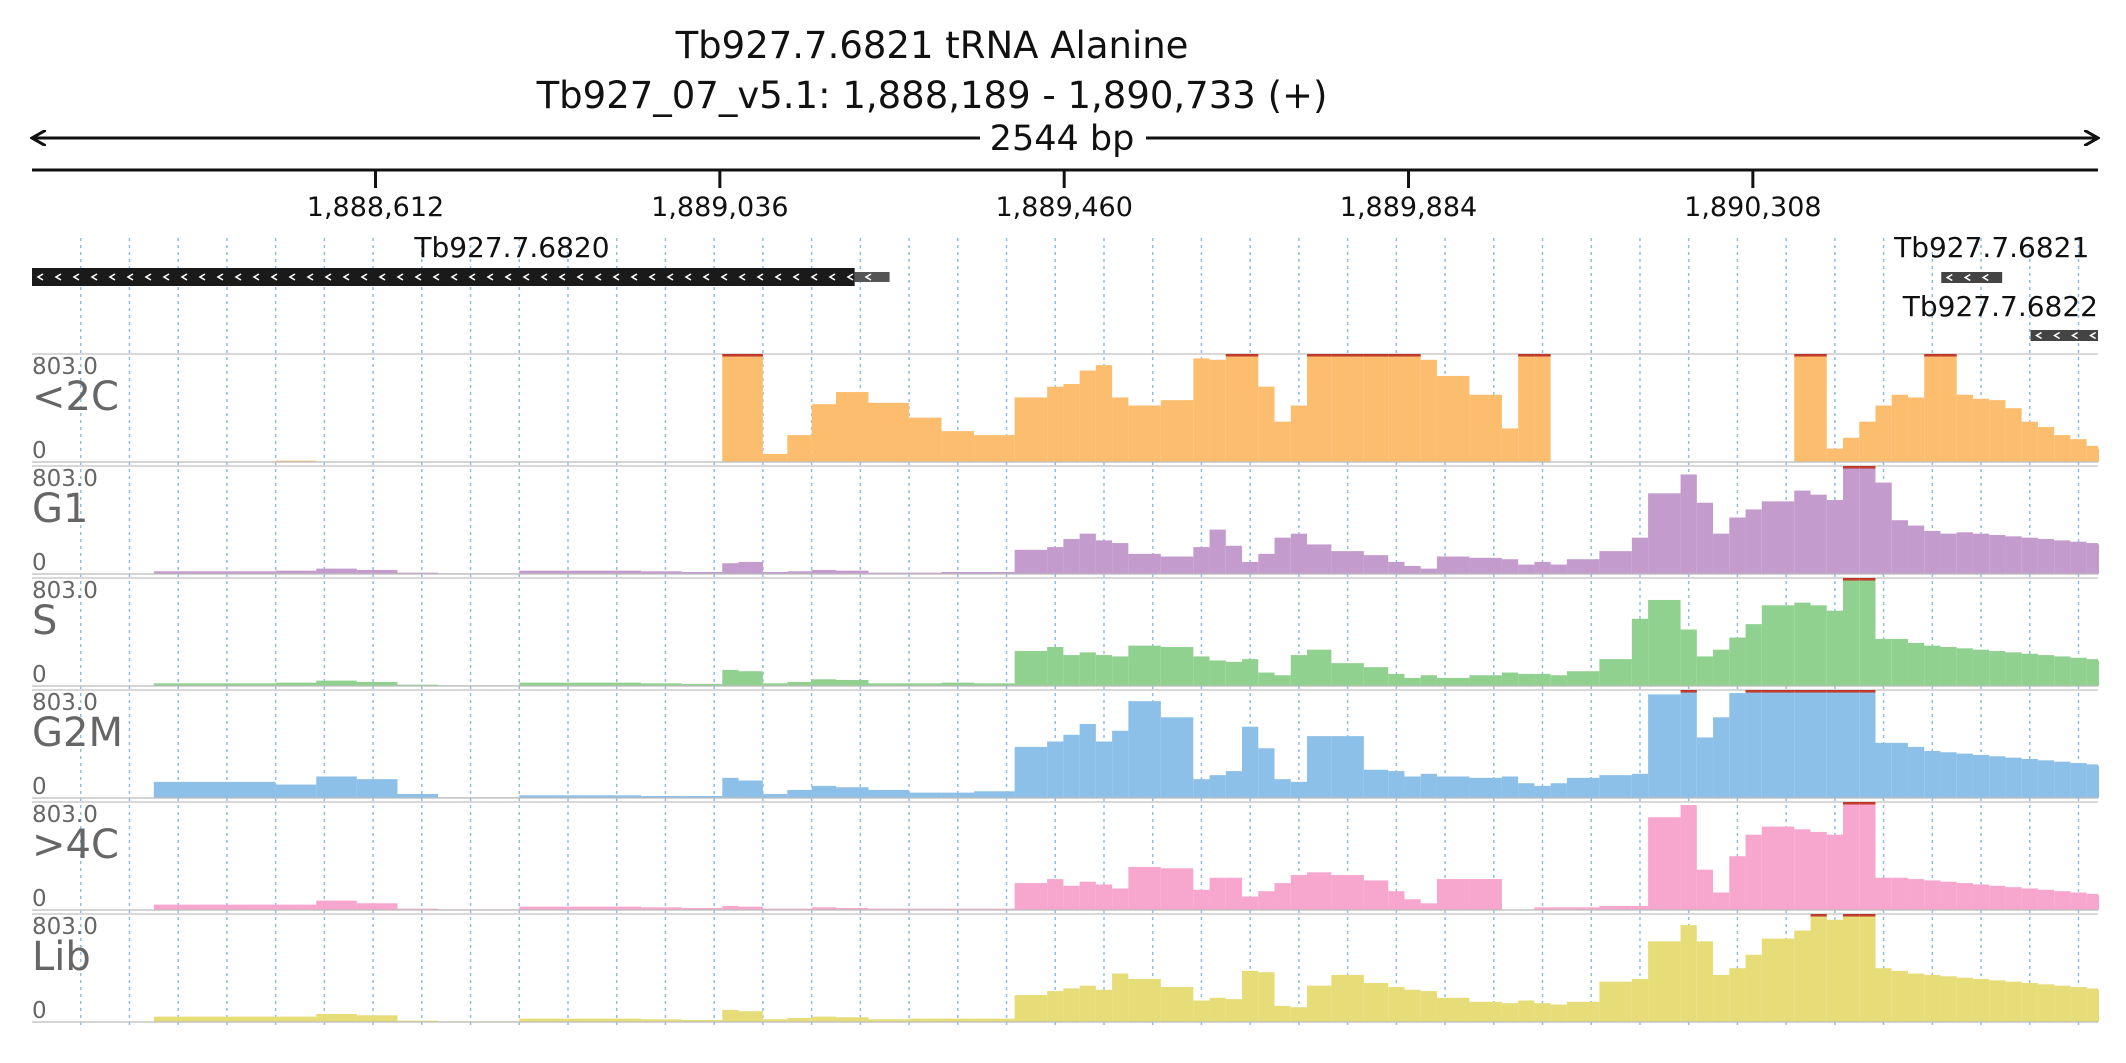  What do you see at coordinates (44, 621) in the screenshot?
I see `track-name: S` at bounding box center [44, 621].